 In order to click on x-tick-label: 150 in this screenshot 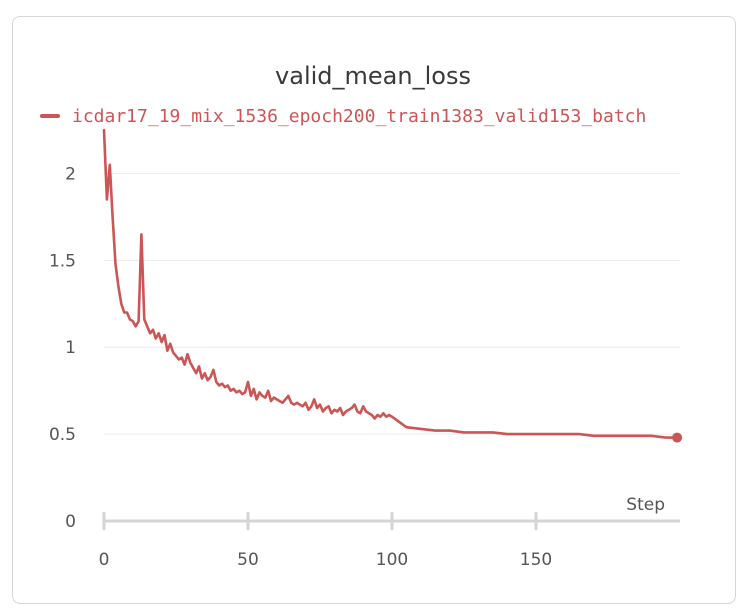, I will do `click(536, 560)`.